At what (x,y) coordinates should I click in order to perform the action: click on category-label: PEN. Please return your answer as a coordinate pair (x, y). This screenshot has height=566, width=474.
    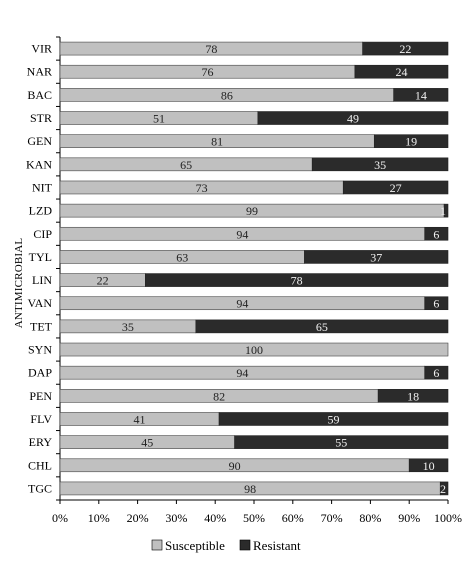
    Looking at the image, I should click on (40, 396).